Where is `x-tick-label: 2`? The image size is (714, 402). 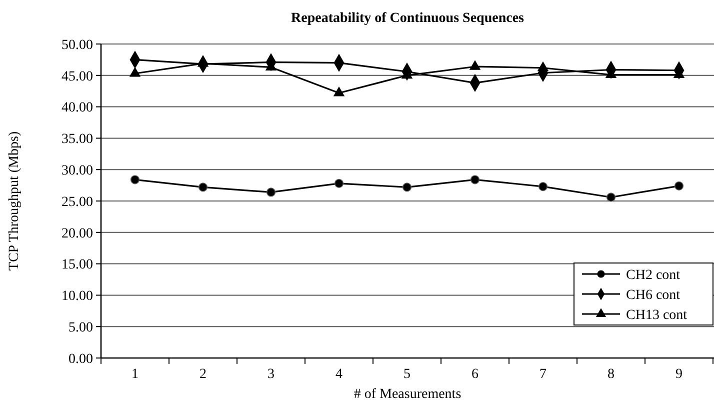
x-tick-label: 2 is located at coordinates (203, 374).